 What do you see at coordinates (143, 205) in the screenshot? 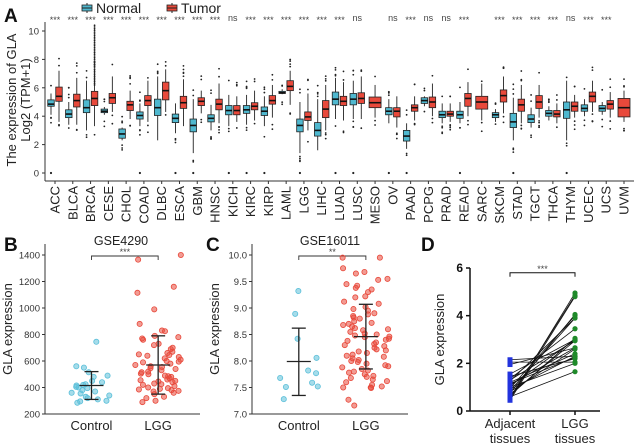
I see `x-tick-label: COAD` at bounding box center [143, 205].